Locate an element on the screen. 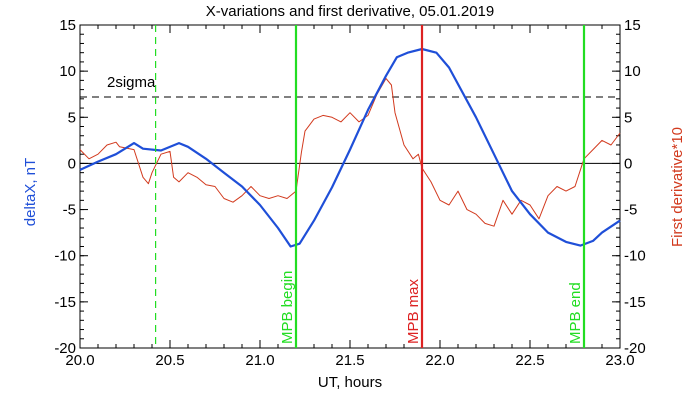 The width and height of the screenshot is (700, 400). y-tick-label-left: -20 is located at coordinates (65, 348).